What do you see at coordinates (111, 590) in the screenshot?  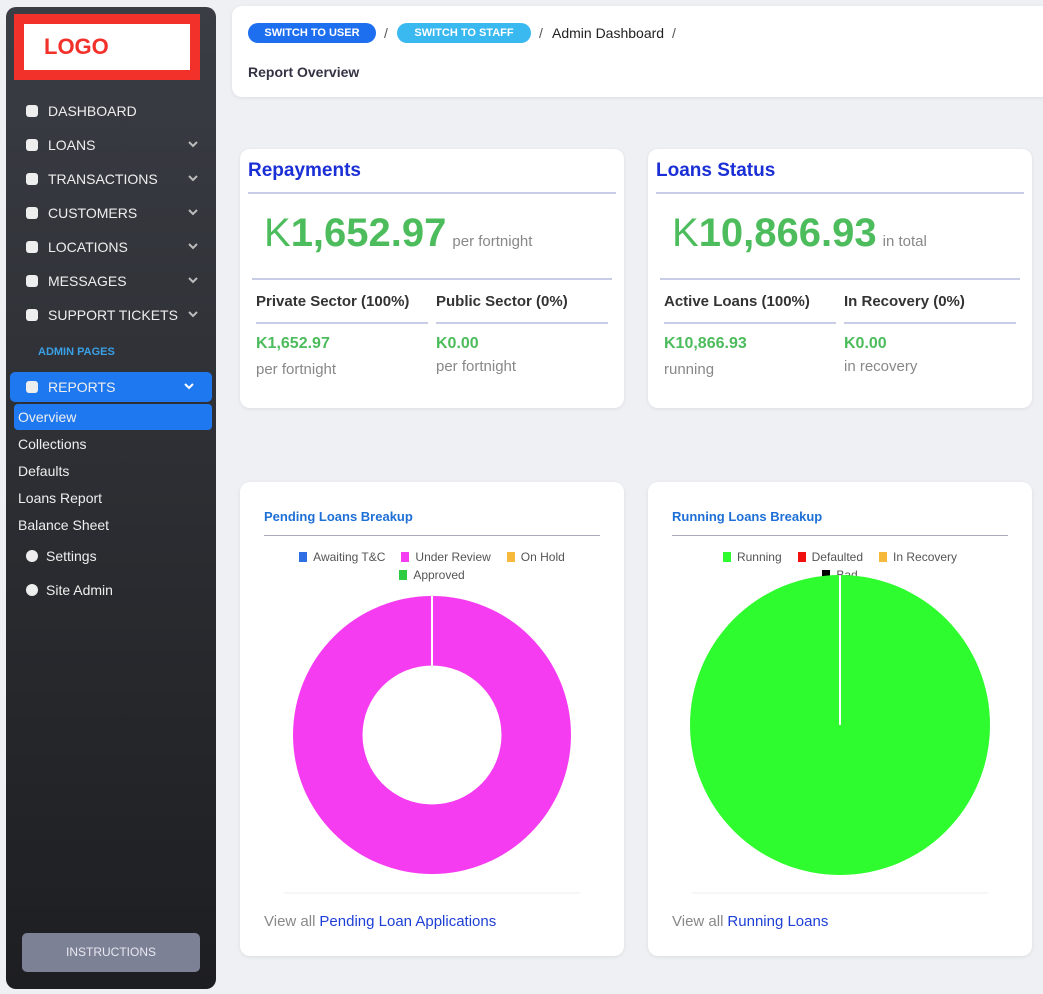 I see `menu-item: Site Admin` at bounding box center [111, 590].